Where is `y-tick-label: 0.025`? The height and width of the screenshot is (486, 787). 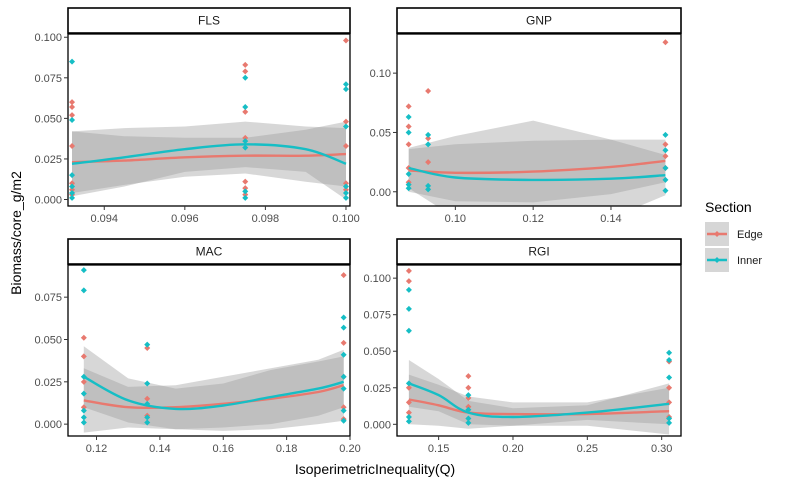
y-tick-label: 0.025 is located at coordinates (377, 389).